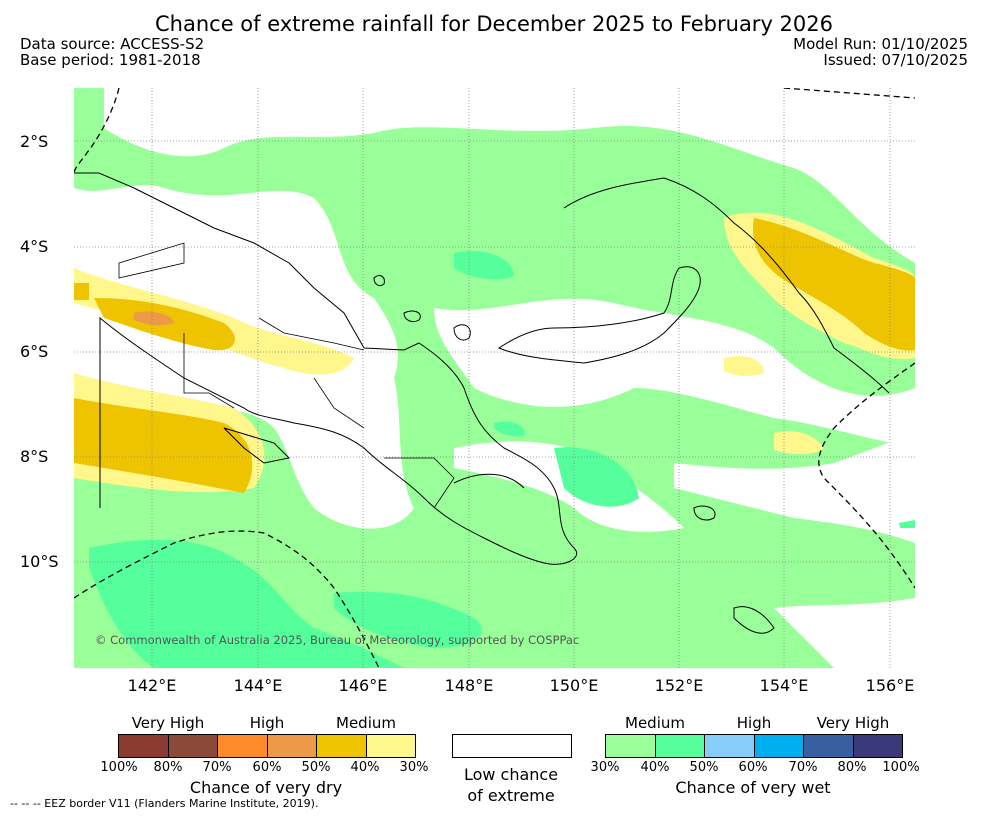  I want to click on wet-legend-caption: Chance of very wet, so click(753, 787).